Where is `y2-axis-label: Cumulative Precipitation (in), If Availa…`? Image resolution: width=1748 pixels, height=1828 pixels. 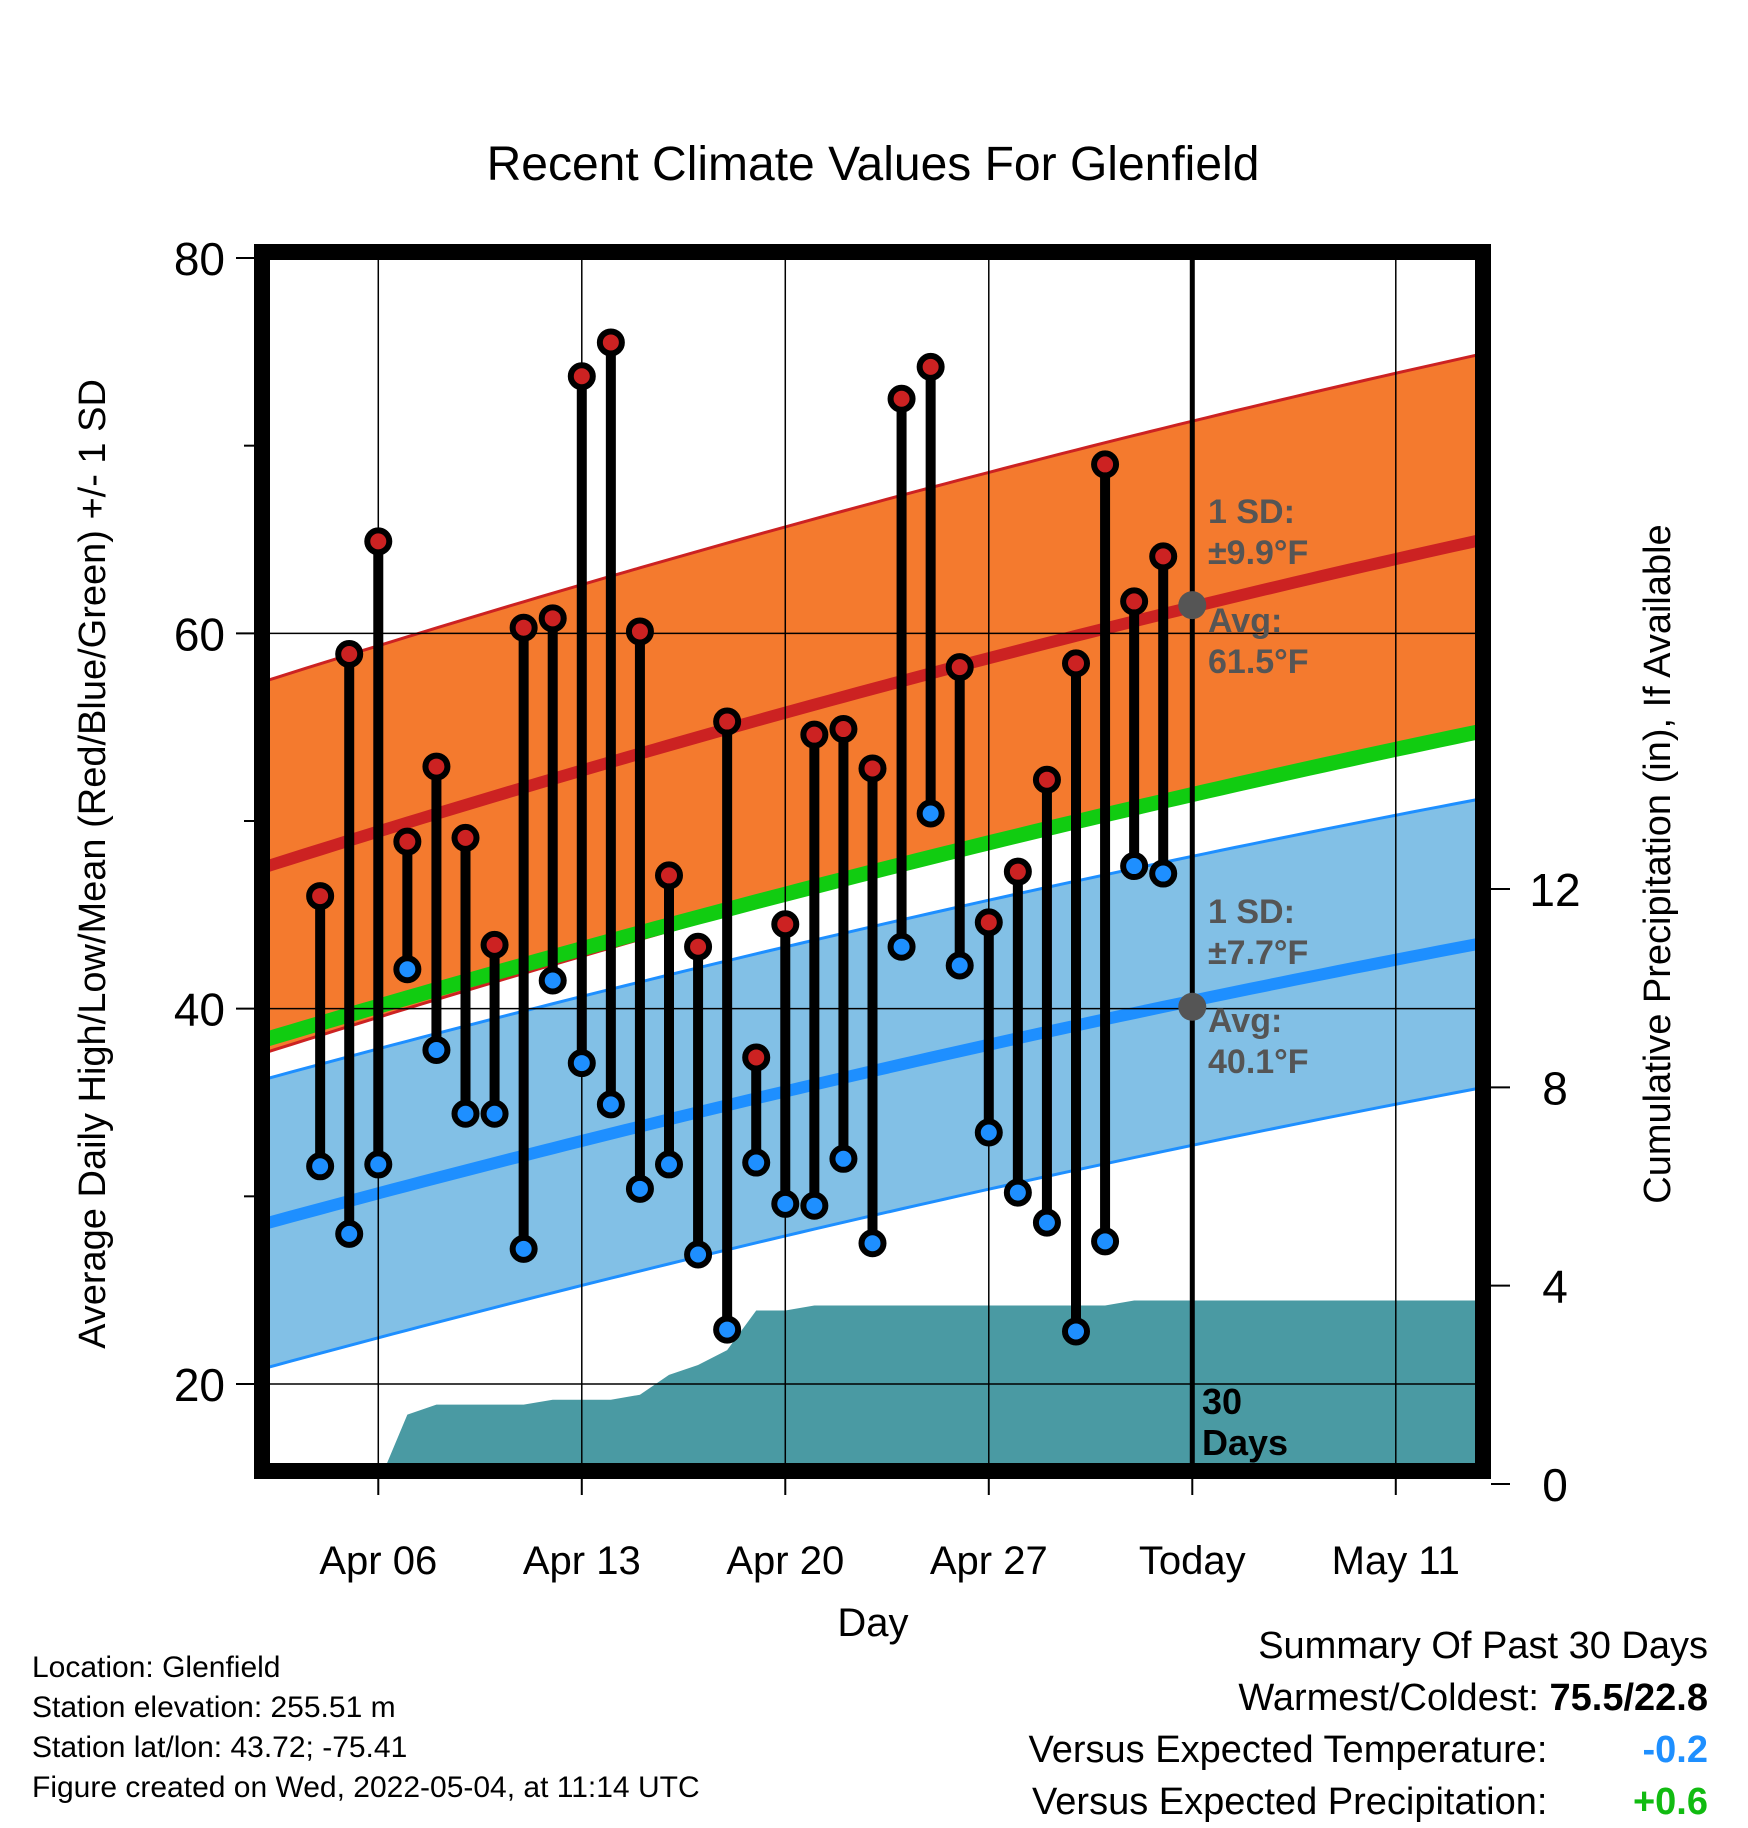
y2-axis-label: Cumulative Precipitation (in), If Availa… is located at coordinates (1658, 863).